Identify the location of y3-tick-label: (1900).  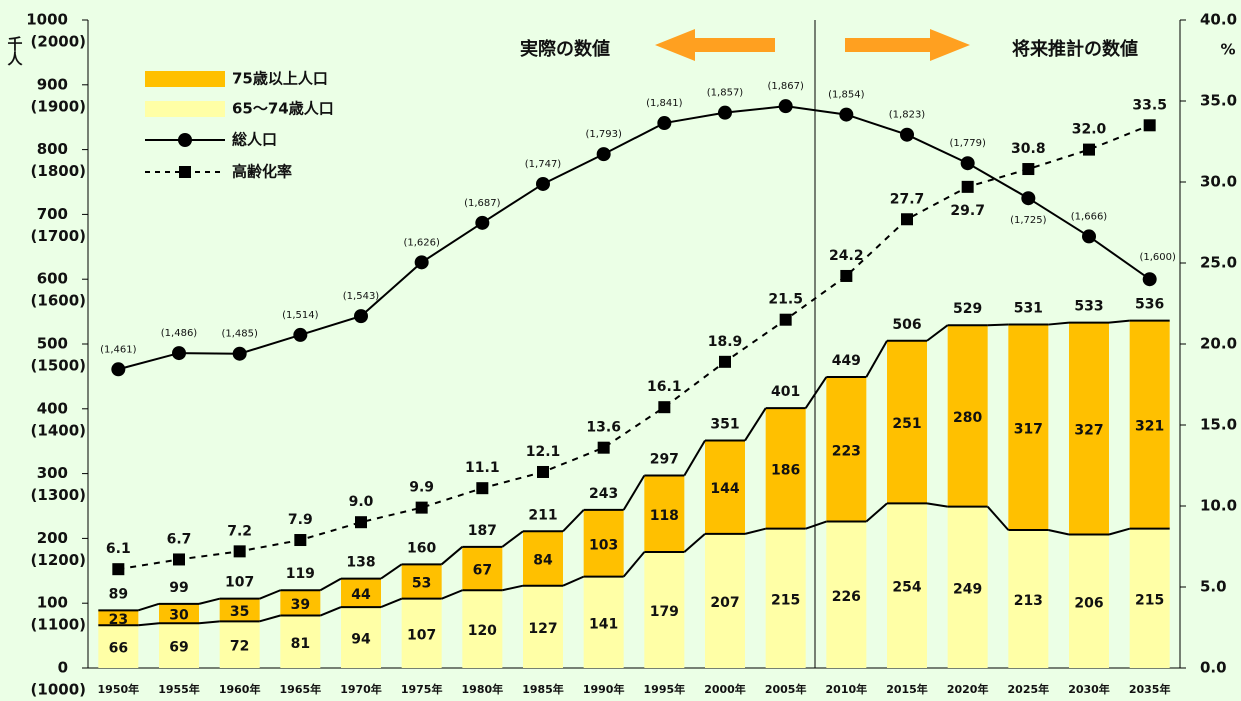
(58, 106).